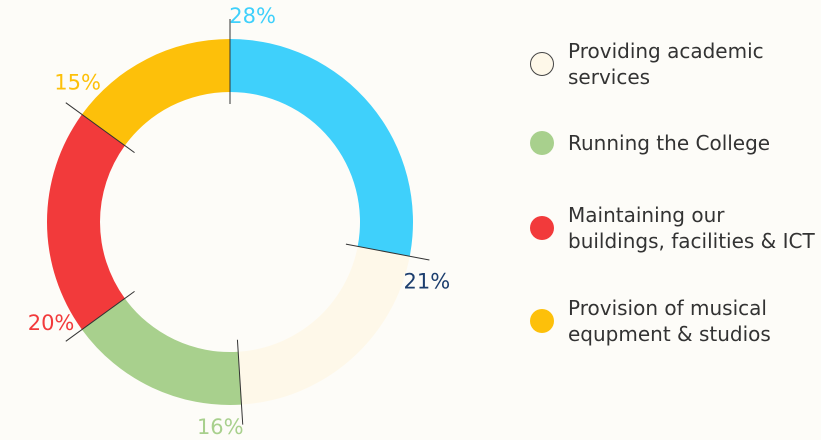 The image size is (821, 440). What do you see at coordinates (51, 323) in the screenshot?
I see `data-label: 20%` at bounding box center [51, 323].